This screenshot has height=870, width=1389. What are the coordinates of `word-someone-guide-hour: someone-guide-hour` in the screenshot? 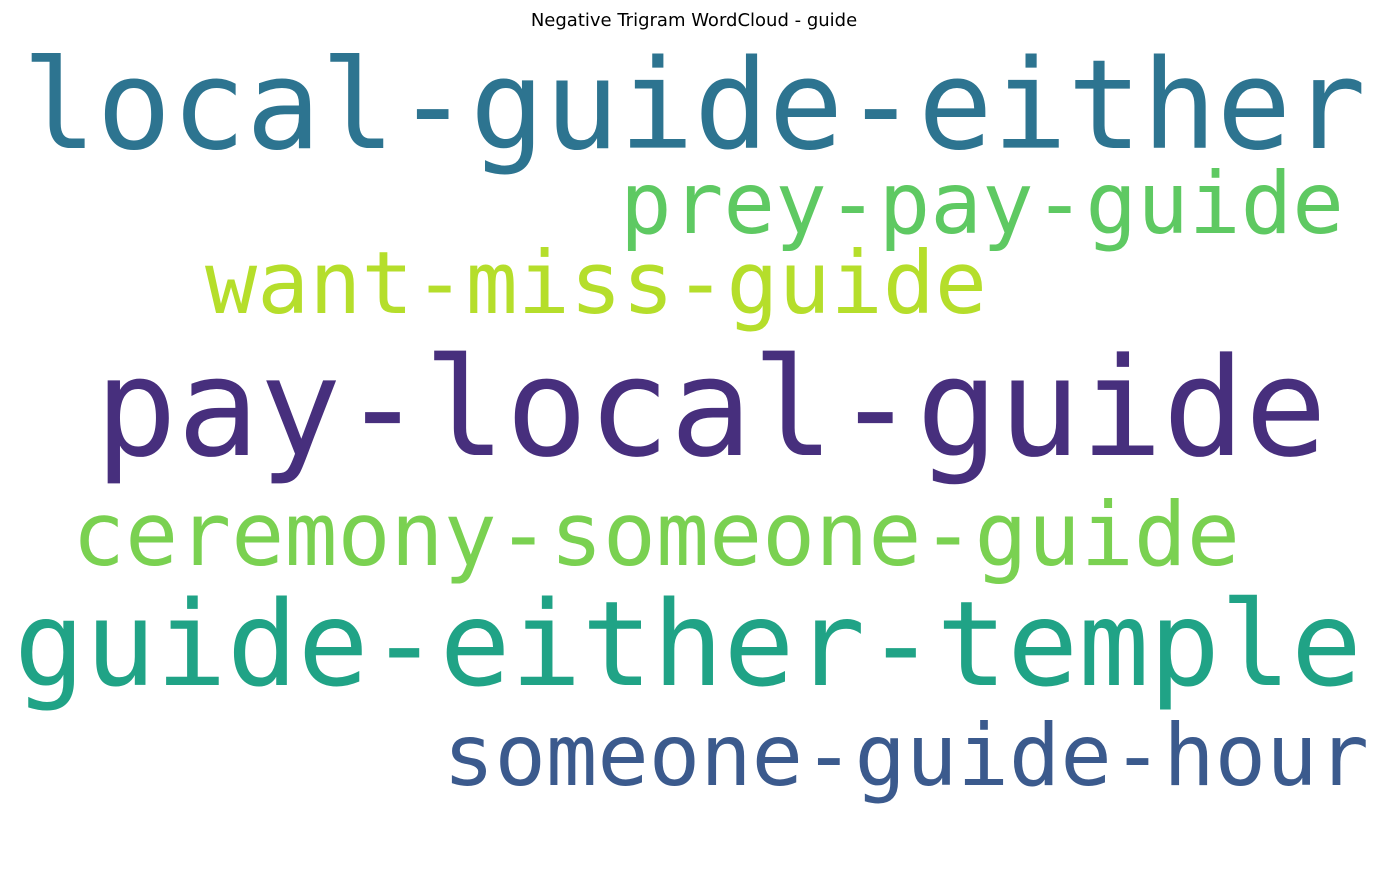 It's located at (906, 756).